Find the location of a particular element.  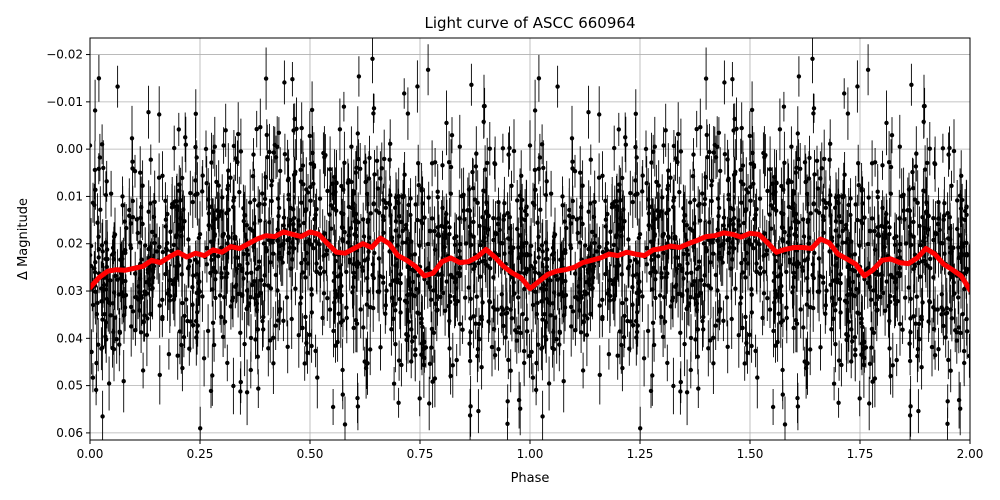

x-axis-ticks: 0.00 0.25 0.50 0.75 1.00 1.25 1.50 1.75 2.00 is located at coordinates (530, 450).